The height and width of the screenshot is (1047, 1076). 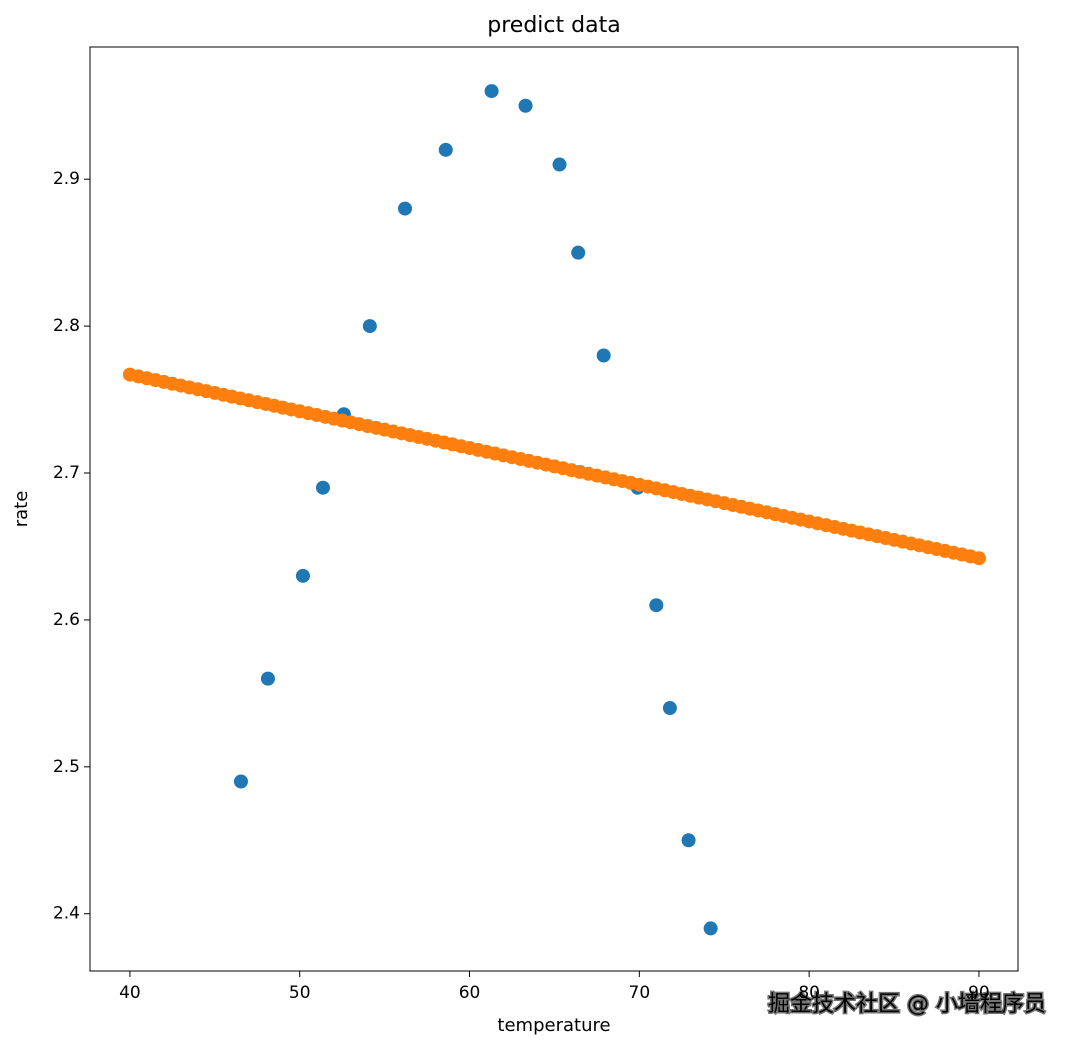 I want to click on x-tick-label: 40, so click(x=130, y=993).